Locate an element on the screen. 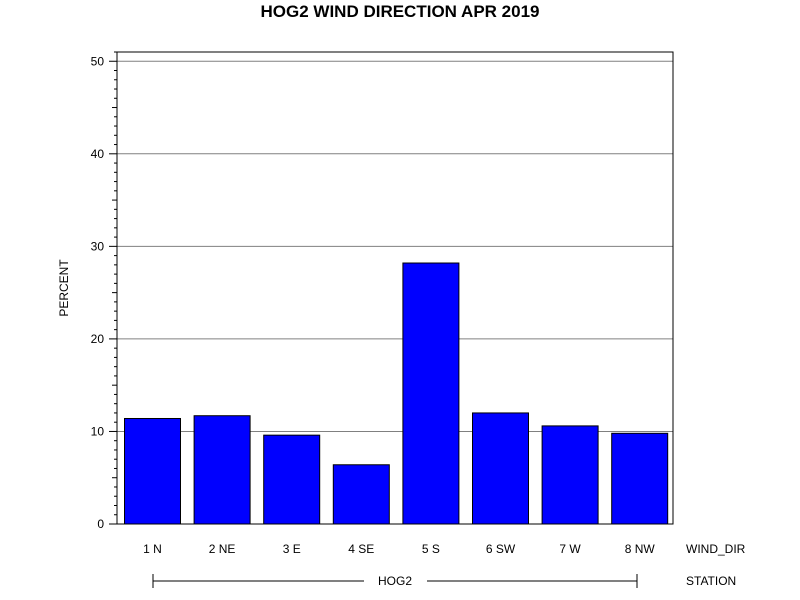  y-axis-label: PERCENT is located at coordinates (64, 288).